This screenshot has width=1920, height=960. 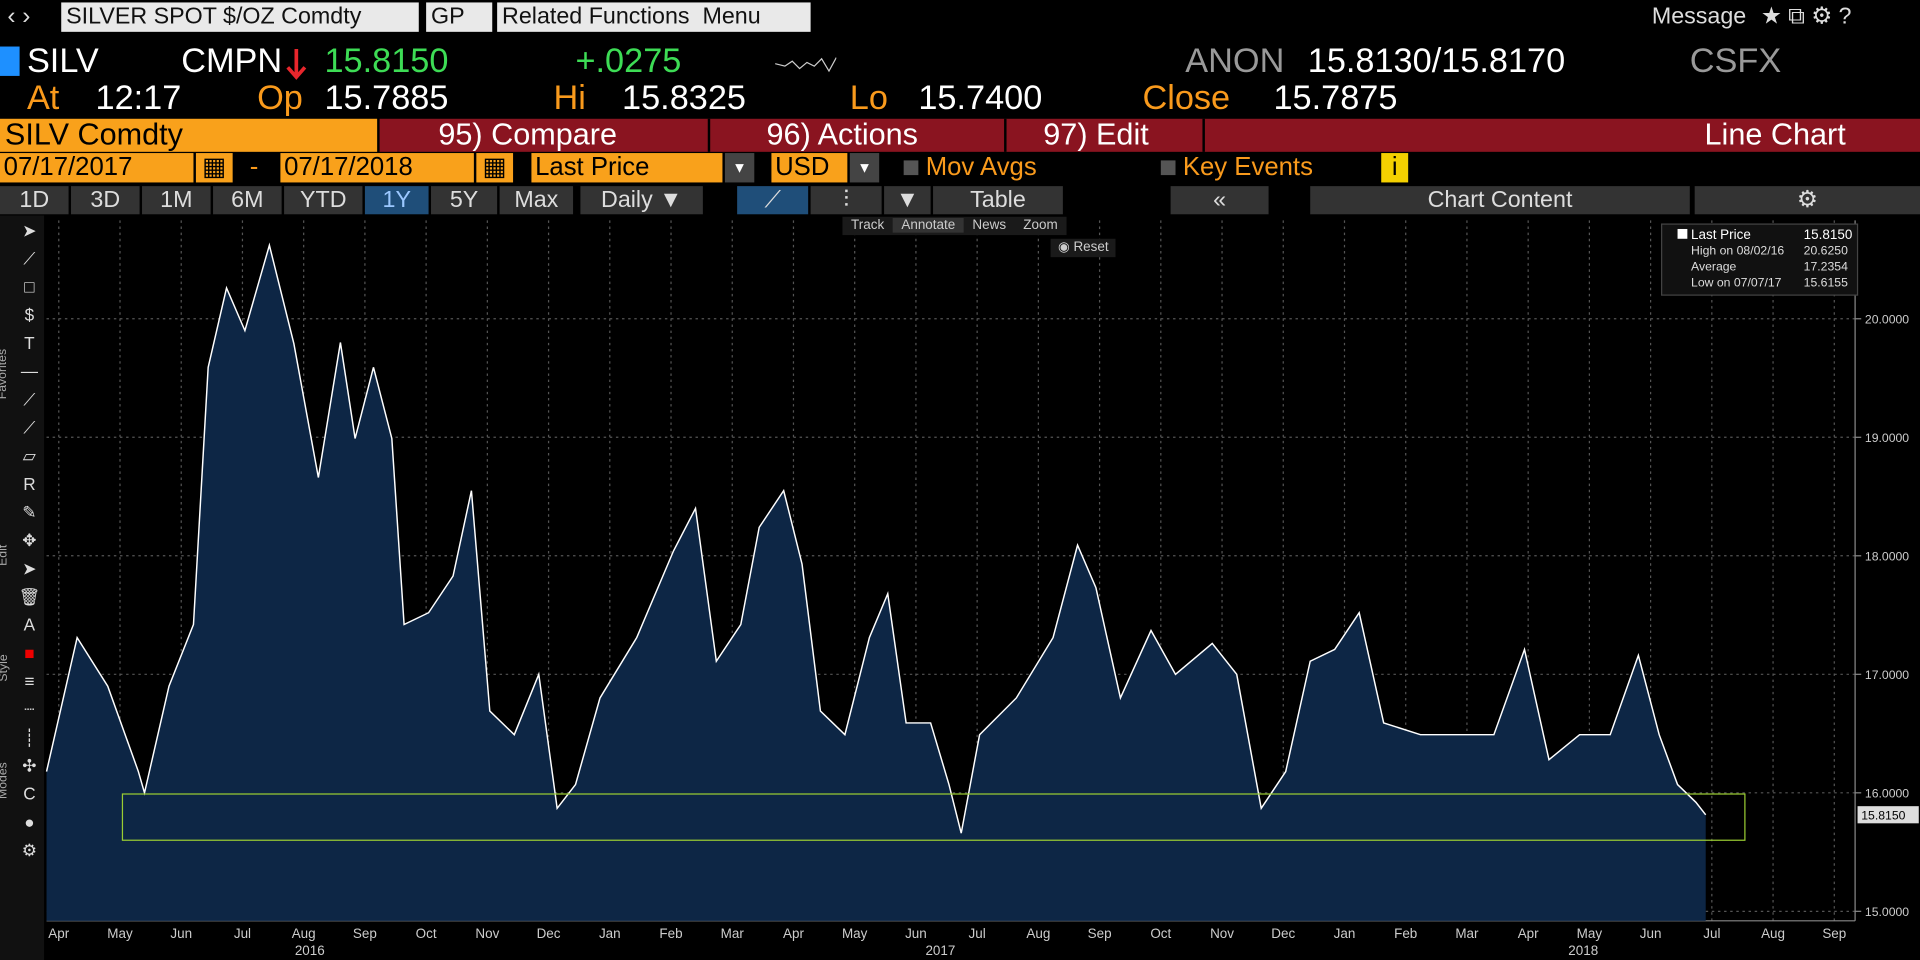 What do you see at coordinates (232, 60) in the screenshot?
I see `source: CMPN` at bounding box center [232, 60].